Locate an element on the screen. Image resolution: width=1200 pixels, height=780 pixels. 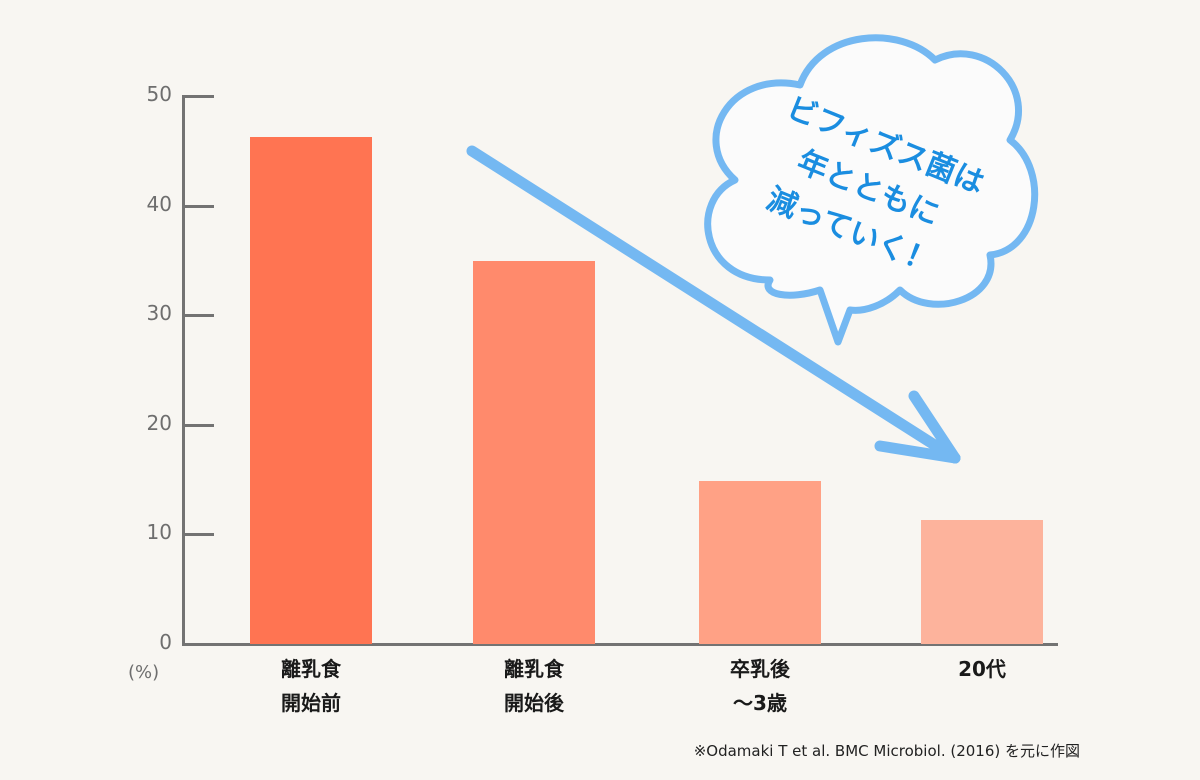
y-axis-unit: (%) is located at coordinates (144, 672).